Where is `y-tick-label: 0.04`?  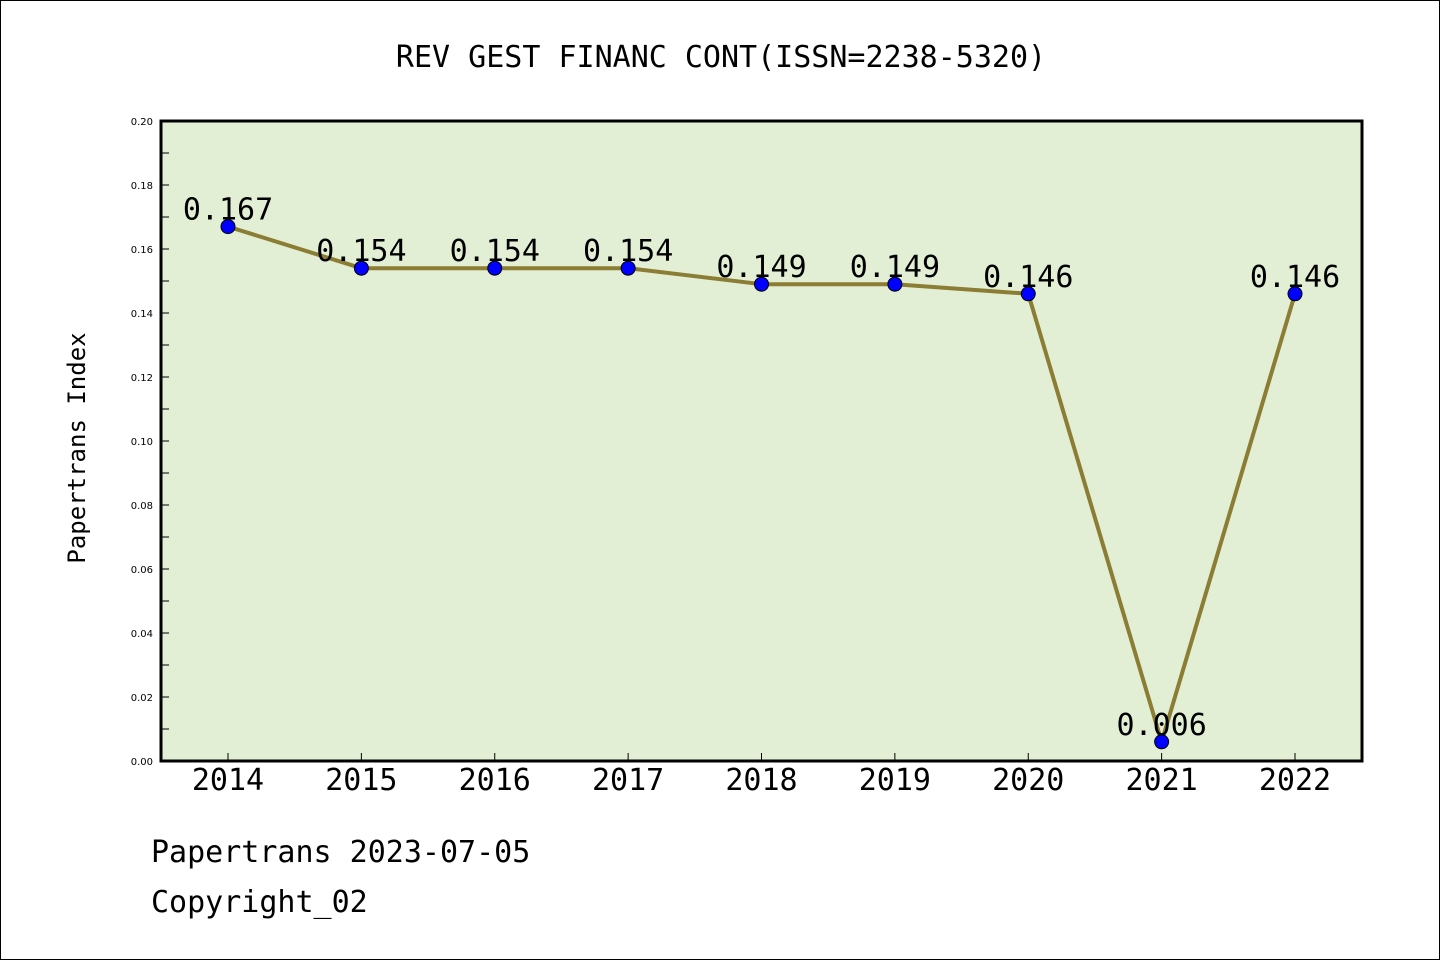 y-tick-label: 0.04 is located at coordinates (142, 634).